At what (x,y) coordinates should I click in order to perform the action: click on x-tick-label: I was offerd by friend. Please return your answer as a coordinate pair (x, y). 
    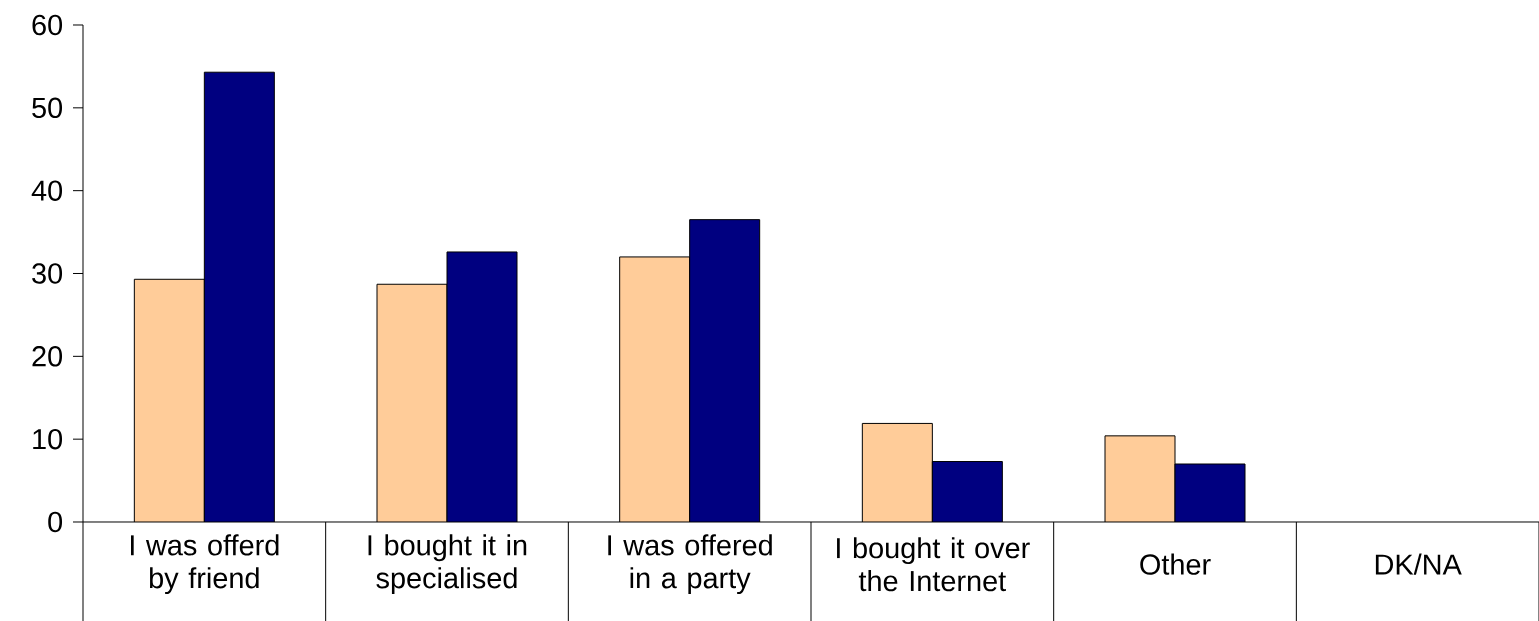
    Looking at the image, I should click on (204, 564).